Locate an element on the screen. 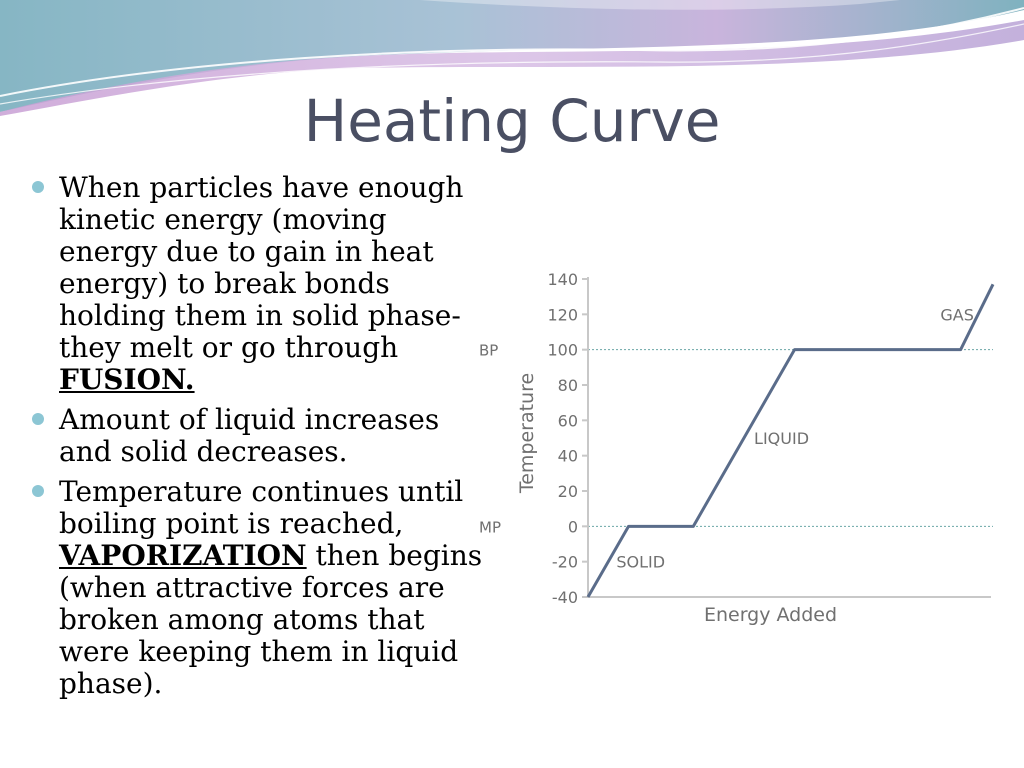  bullet-emphasis: VAPORIZATION is located at coordinates (183, 555).